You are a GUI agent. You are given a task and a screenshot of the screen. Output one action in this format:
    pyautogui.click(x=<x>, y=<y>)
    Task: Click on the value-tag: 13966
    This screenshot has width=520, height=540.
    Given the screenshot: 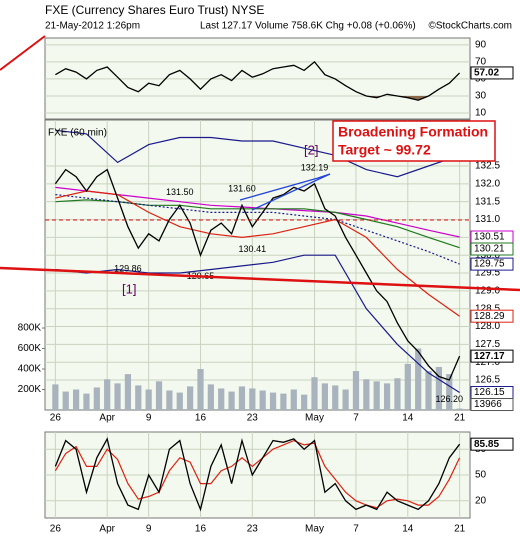 What is the action you would take?
    pyautogui.click(x=488, y=404)
    